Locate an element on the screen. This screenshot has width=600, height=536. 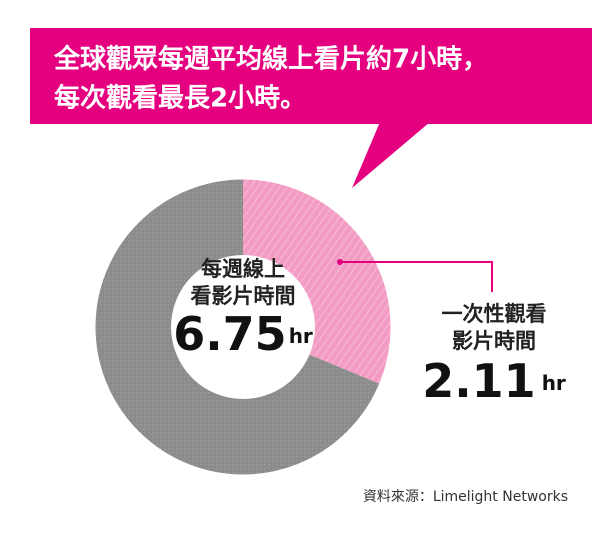
title-line: 全球觀眾每週平均線上看片約7小時， is located at coordinates (270, 59).